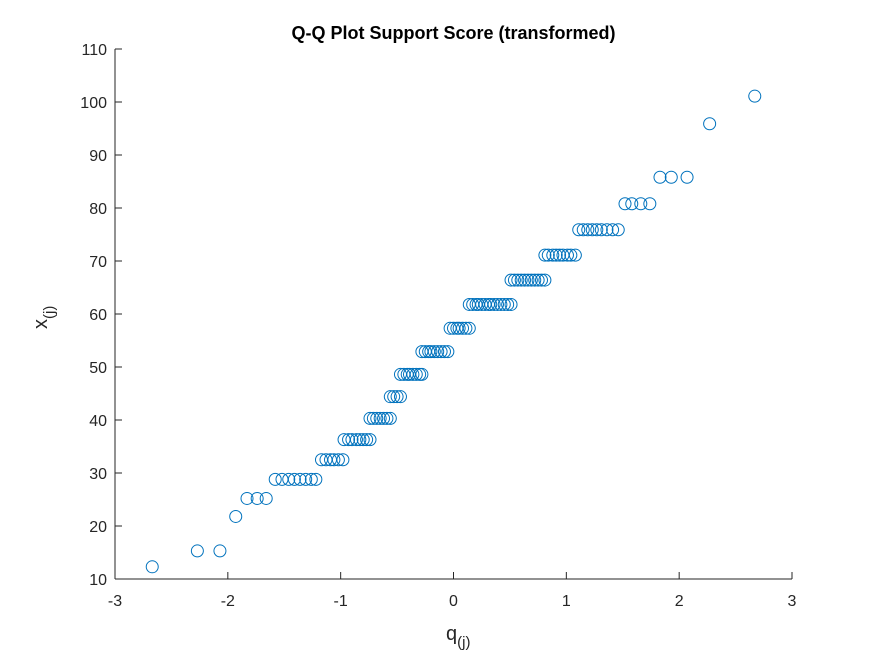  What do you see at coordinates (341, 601) in the screenshot?
I see `x-tick-label: -1` at bounding box center [341, 601].